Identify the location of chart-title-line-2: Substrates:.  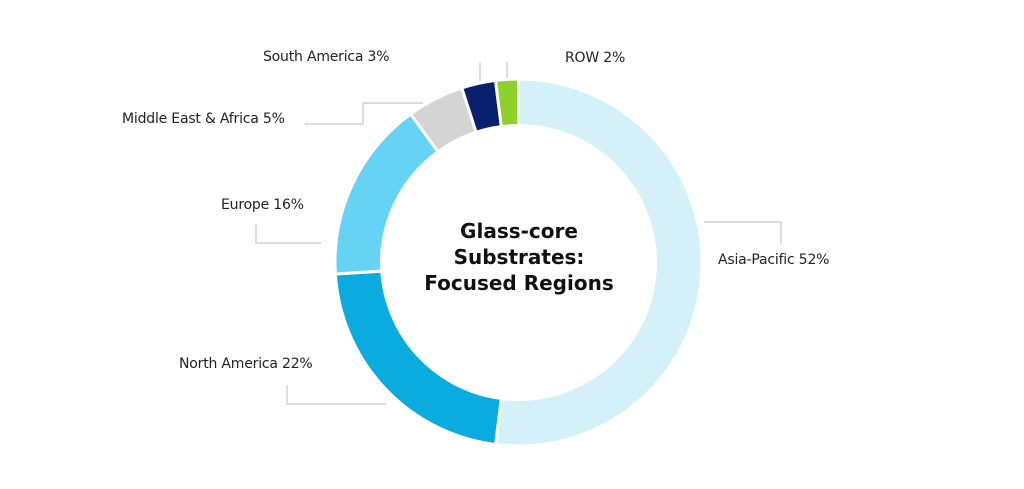
(519, 257).